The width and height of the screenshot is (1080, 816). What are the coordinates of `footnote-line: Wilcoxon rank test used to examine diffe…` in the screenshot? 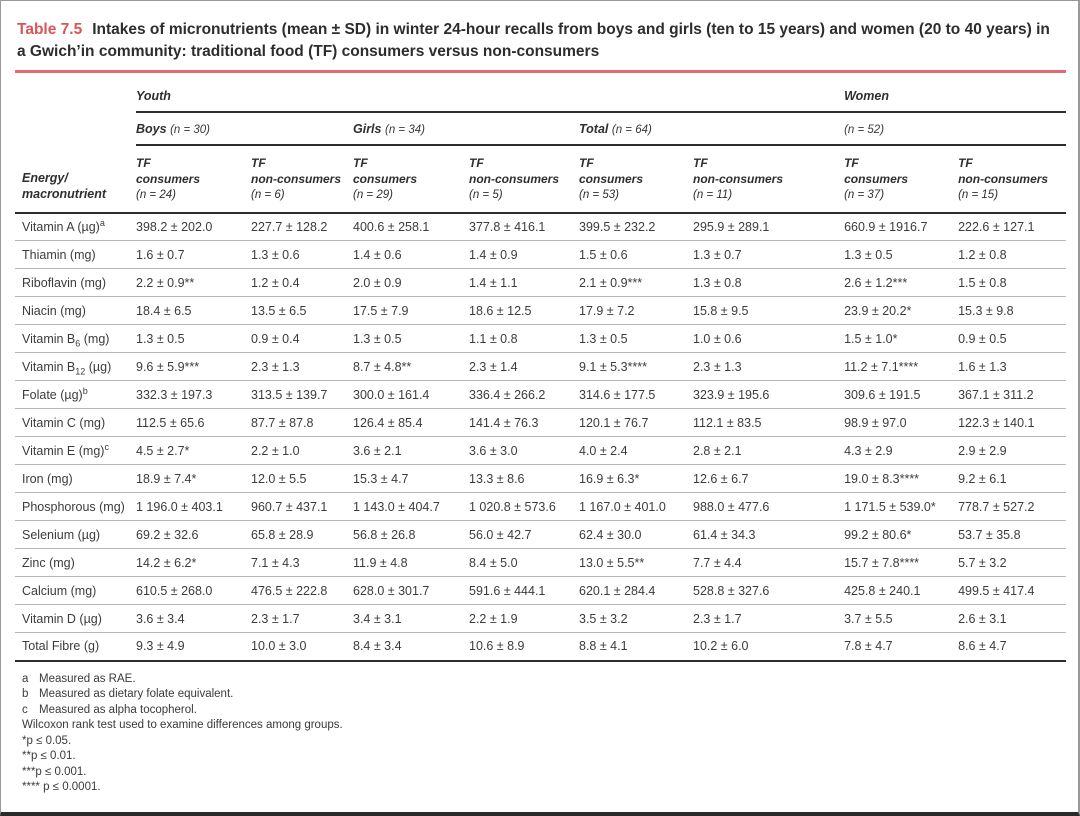 It's located at (543, 726).